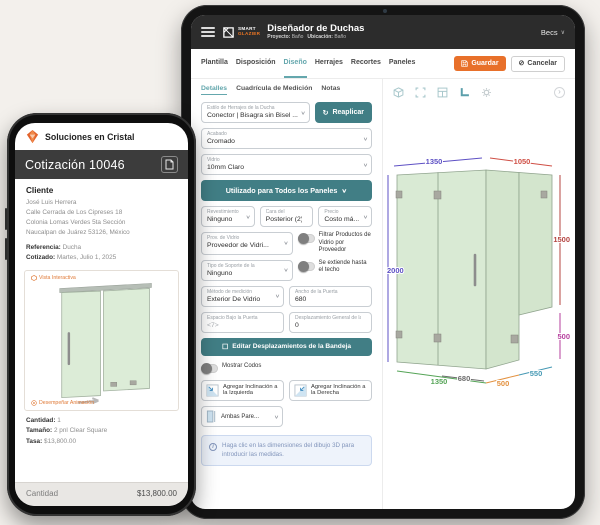 The image size is (600, 525). Describe the element at coordinates (549, 32) in the screenshot. I see `user-name: Becs` at that location.